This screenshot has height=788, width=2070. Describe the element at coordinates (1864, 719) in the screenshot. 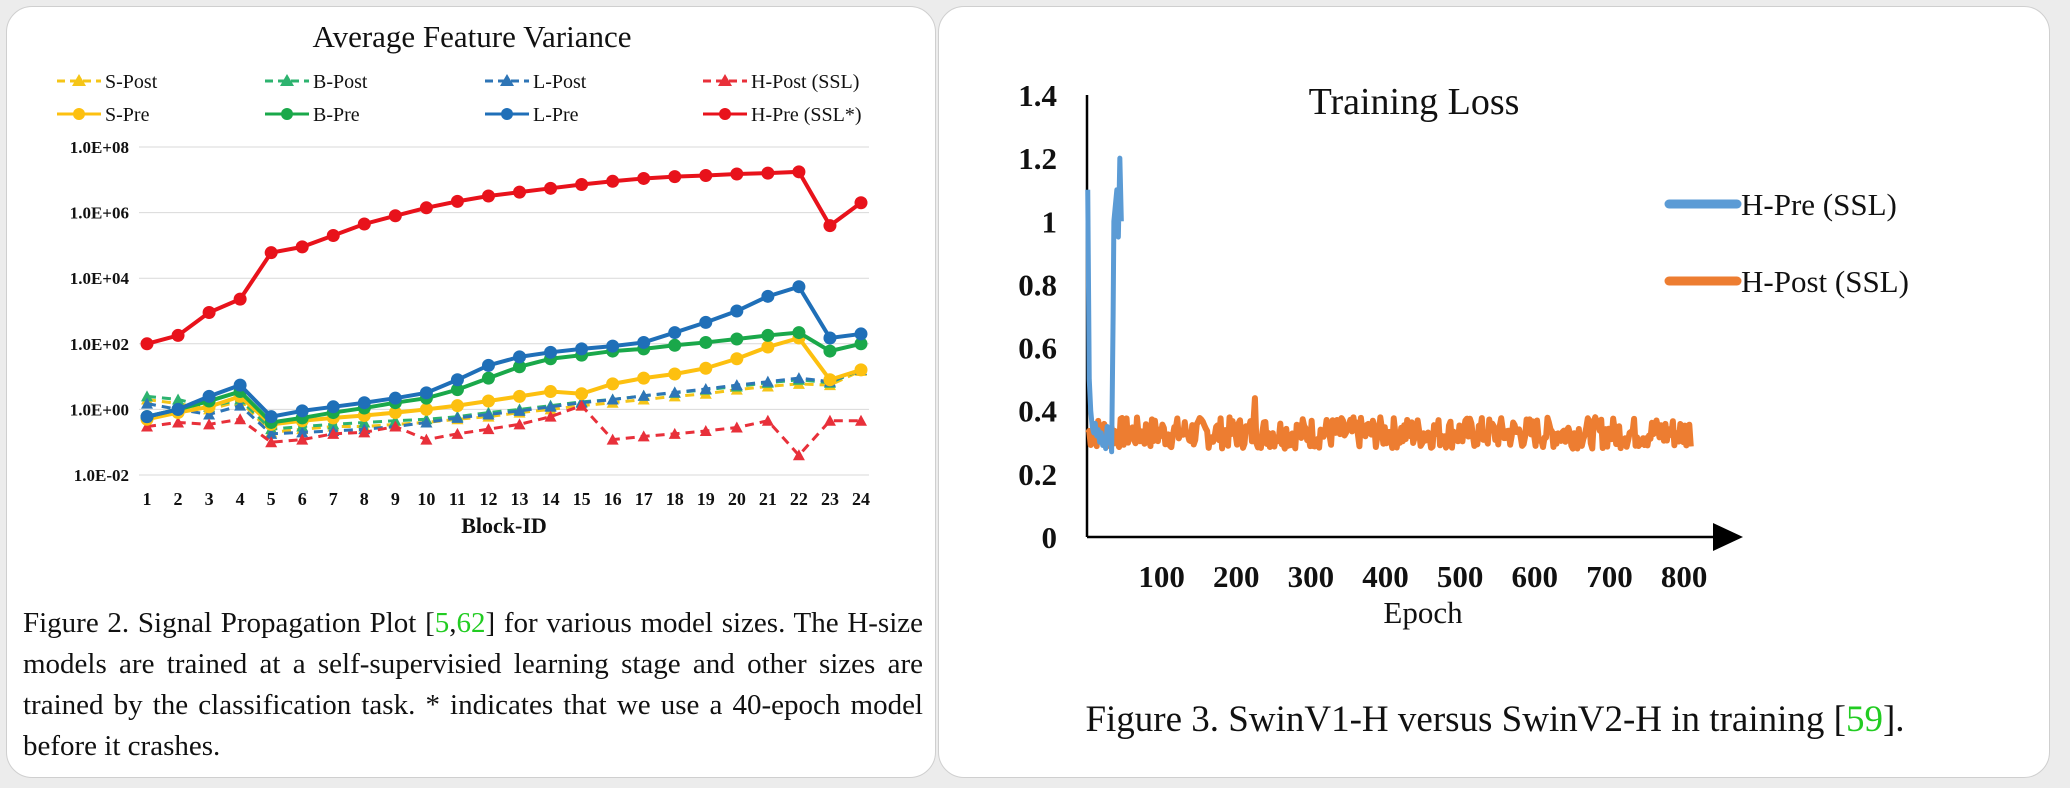

I see `citation-link: 59` at that location.